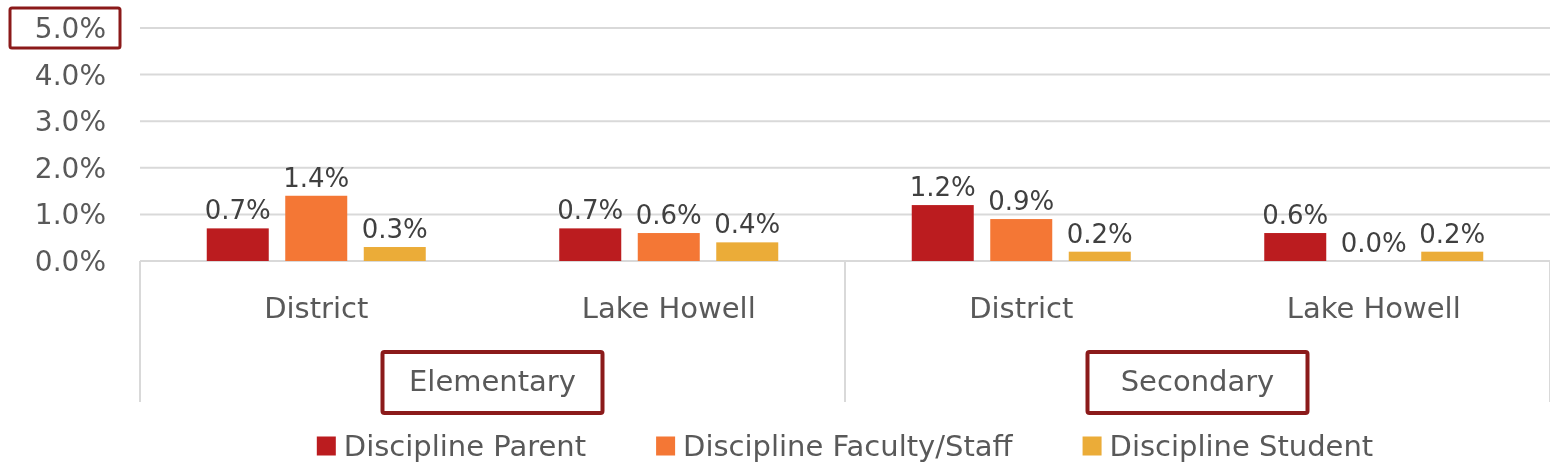 The width and height of the screenshot is (1550, 466). I want to click on y-tick-label: 5.0%, so click(70, 29).